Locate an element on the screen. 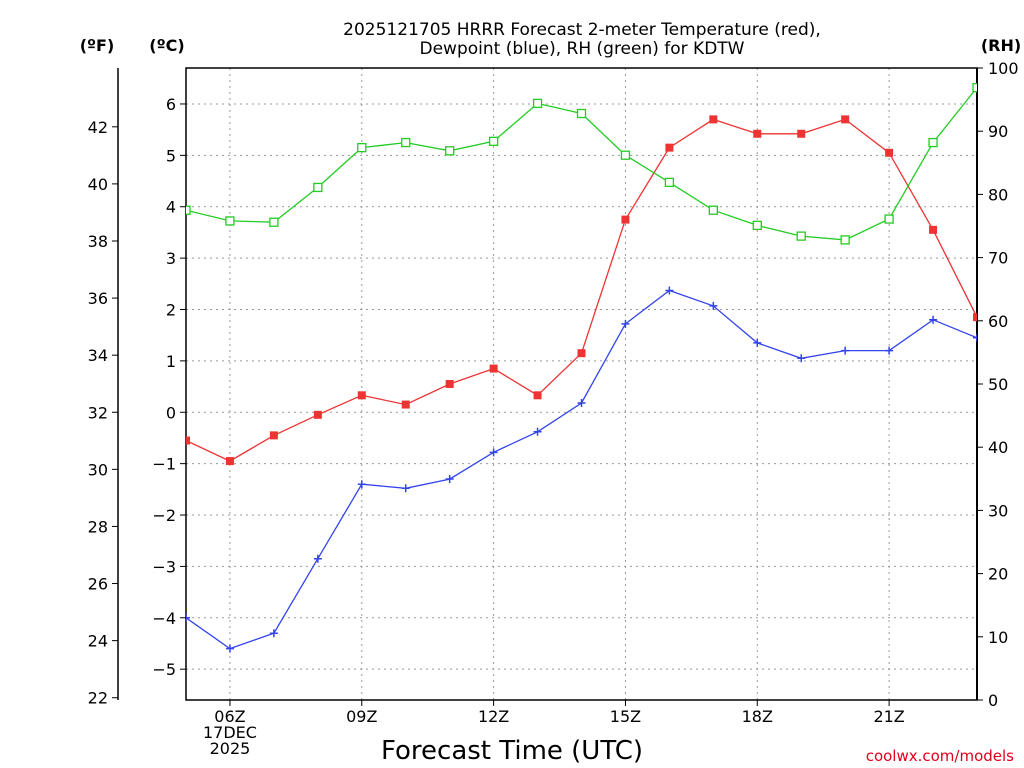  time-tick-label: 06Z is located at coordinates (229, 716).